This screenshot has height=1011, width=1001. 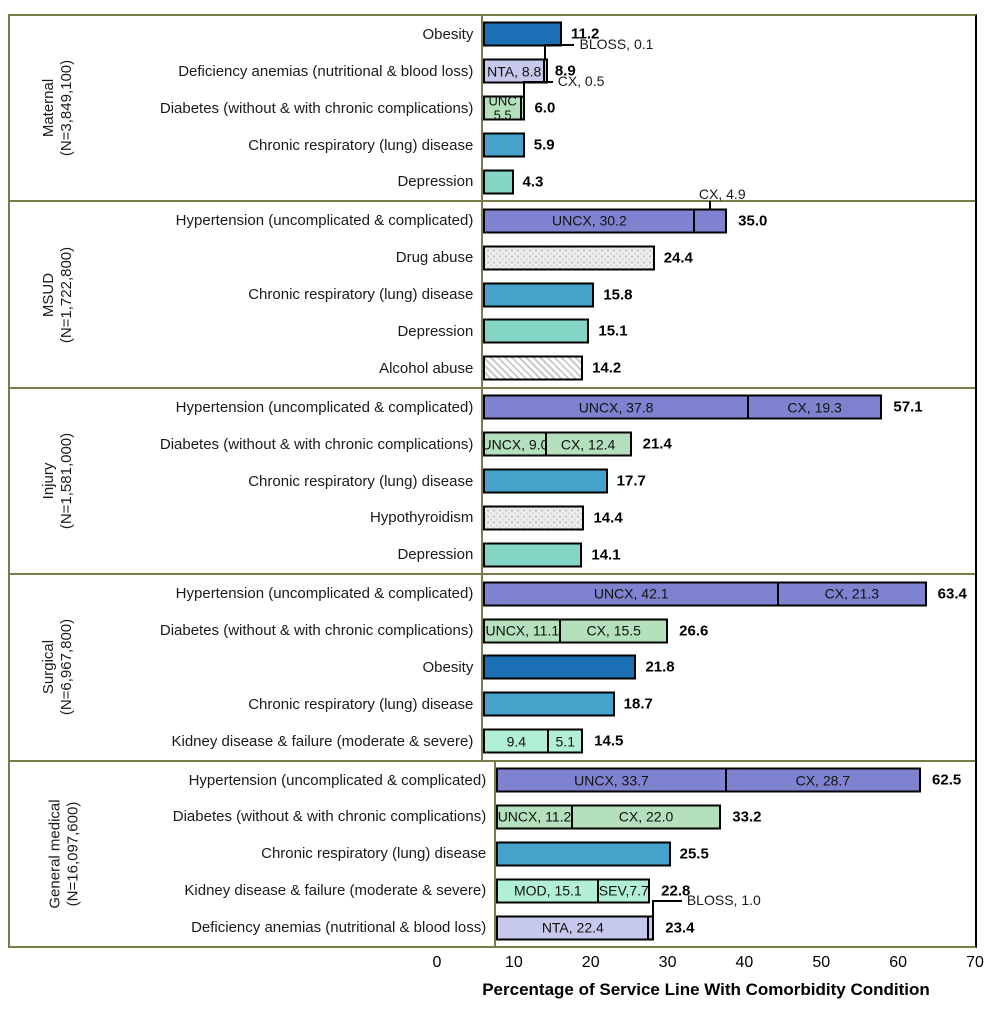 What do you see at coordinates (67, 108) in the screenshot?
I see `section-n-count: (N=3,849,100)` at bounding box center [67, 108].